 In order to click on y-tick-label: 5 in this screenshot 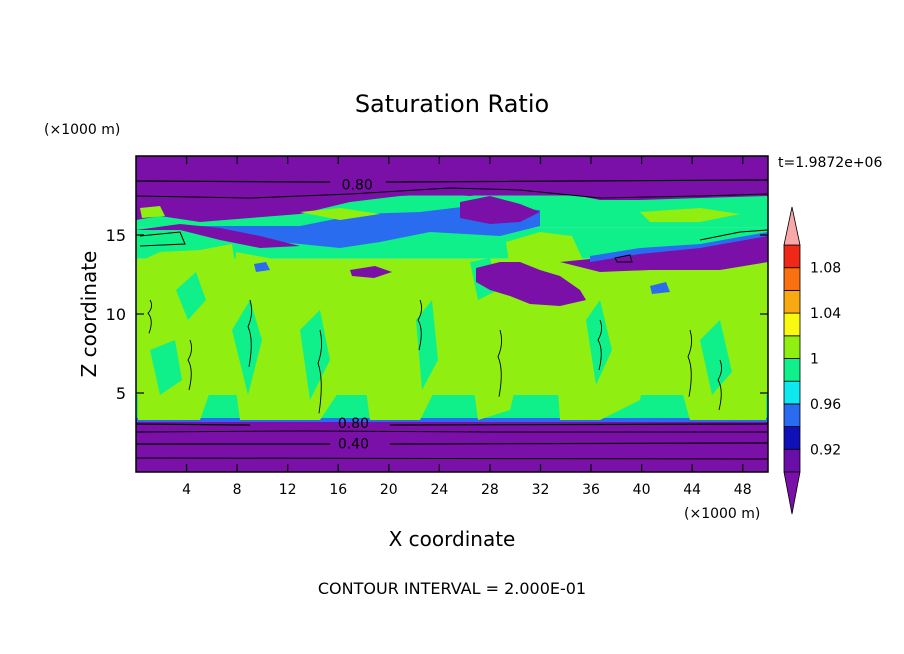, I will do `click(121, 393)`.